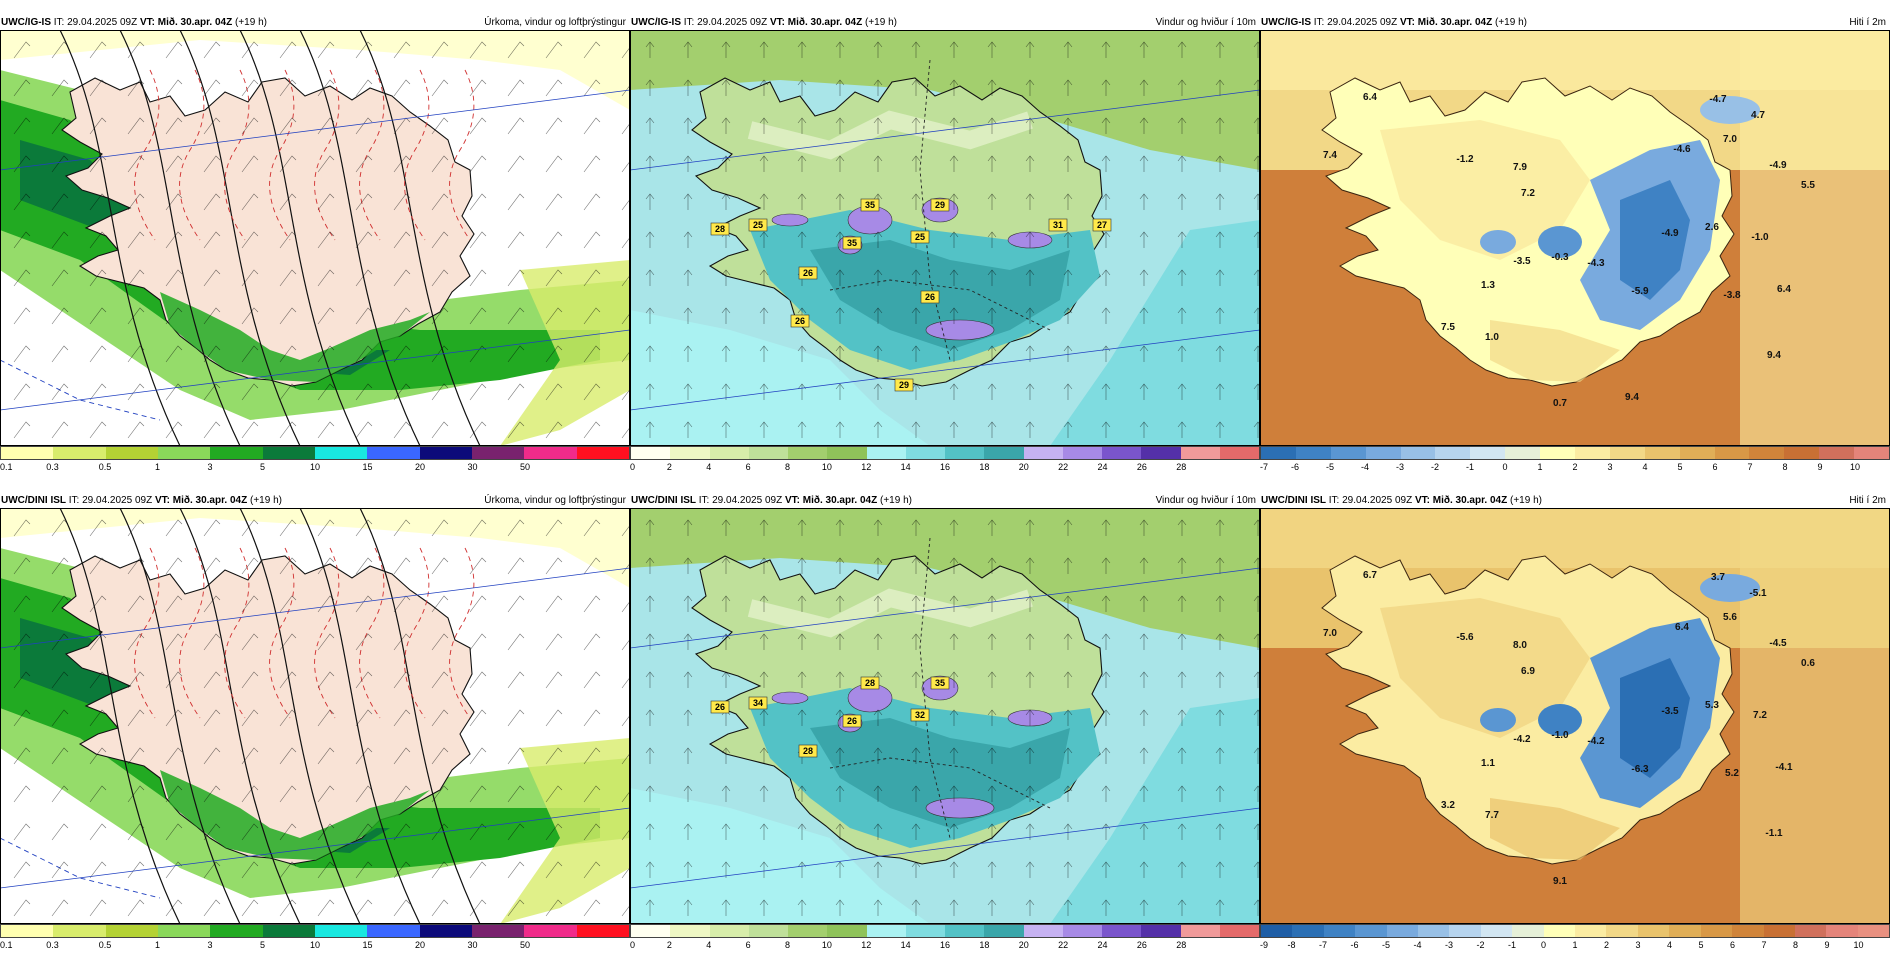  Describe the element at coordinates (1492, 337) in the screenshot. I see `temperature-label: 1.0` at that location.